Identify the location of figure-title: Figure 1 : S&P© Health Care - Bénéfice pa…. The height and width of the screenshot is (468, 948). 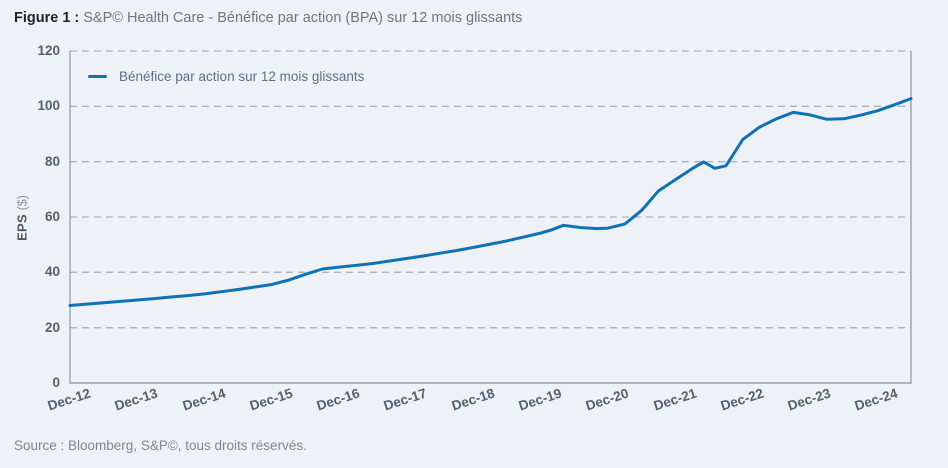
(268, 18).